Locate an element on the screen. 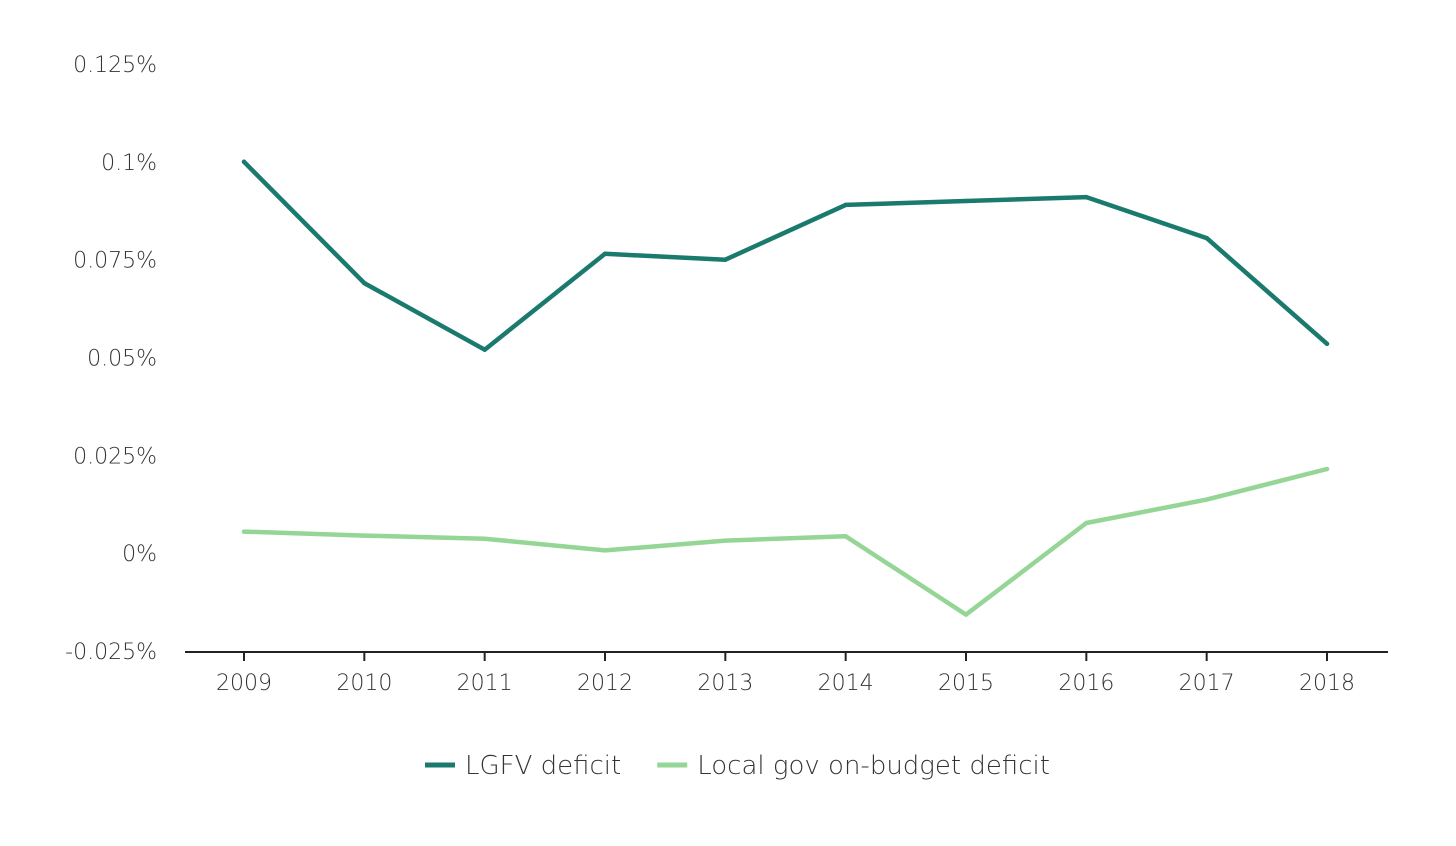  y-tick-label: 0.025% is located at coordinates (115, 456).